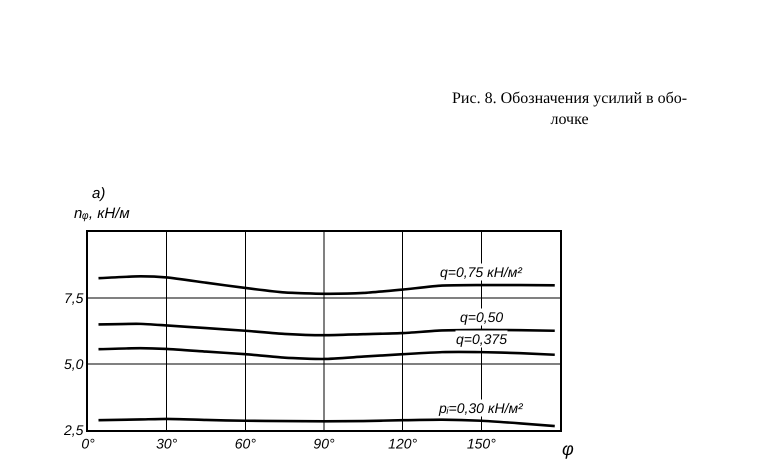 The image size is (769, 466). I want to click on series-label: q=0,50, so click(482, 317).